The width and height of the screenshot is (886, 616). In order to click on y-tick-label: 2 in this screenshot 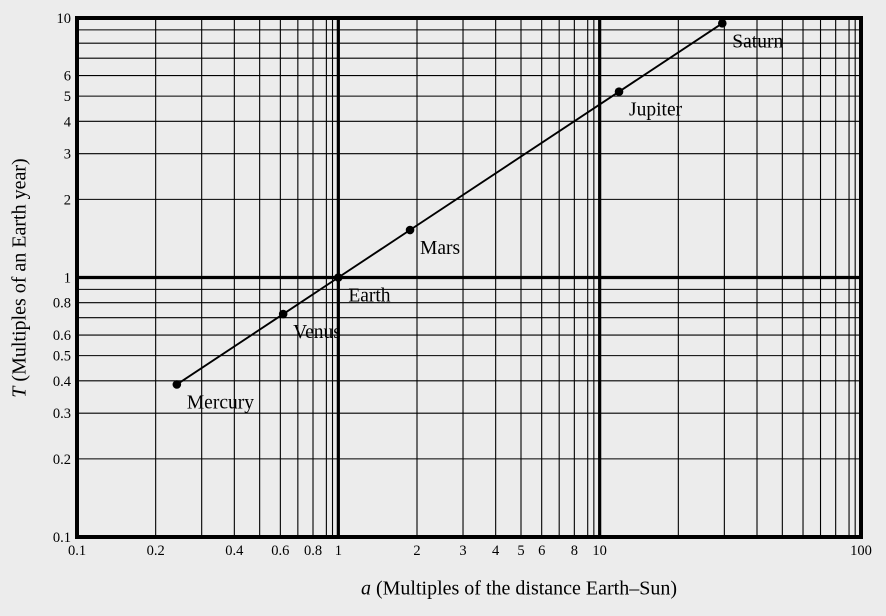, I will do `click(67, 200)`.